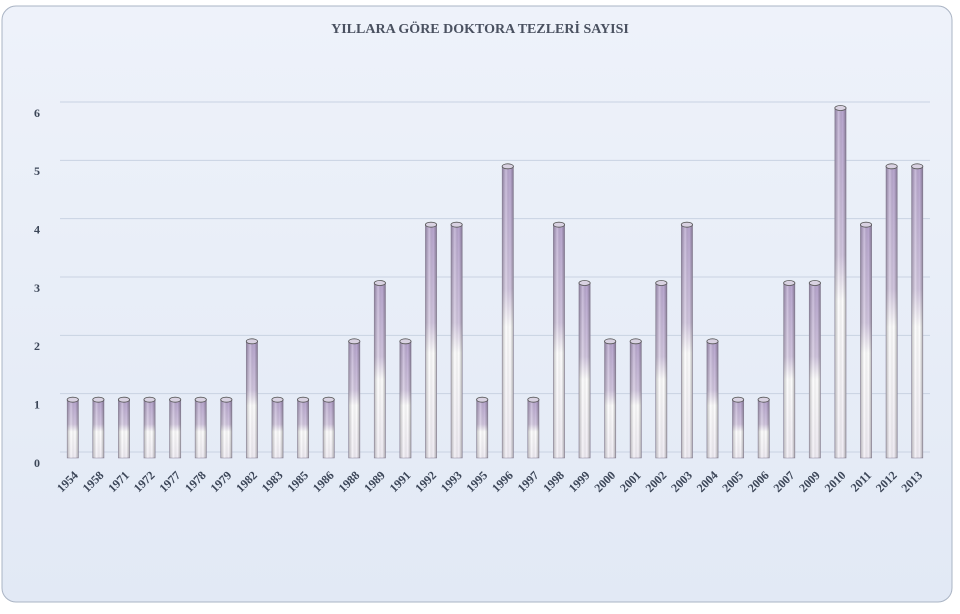  Describe the element at coordinates (37, 229) in the screenshot. I see `y-tick-label: 4` at that location.